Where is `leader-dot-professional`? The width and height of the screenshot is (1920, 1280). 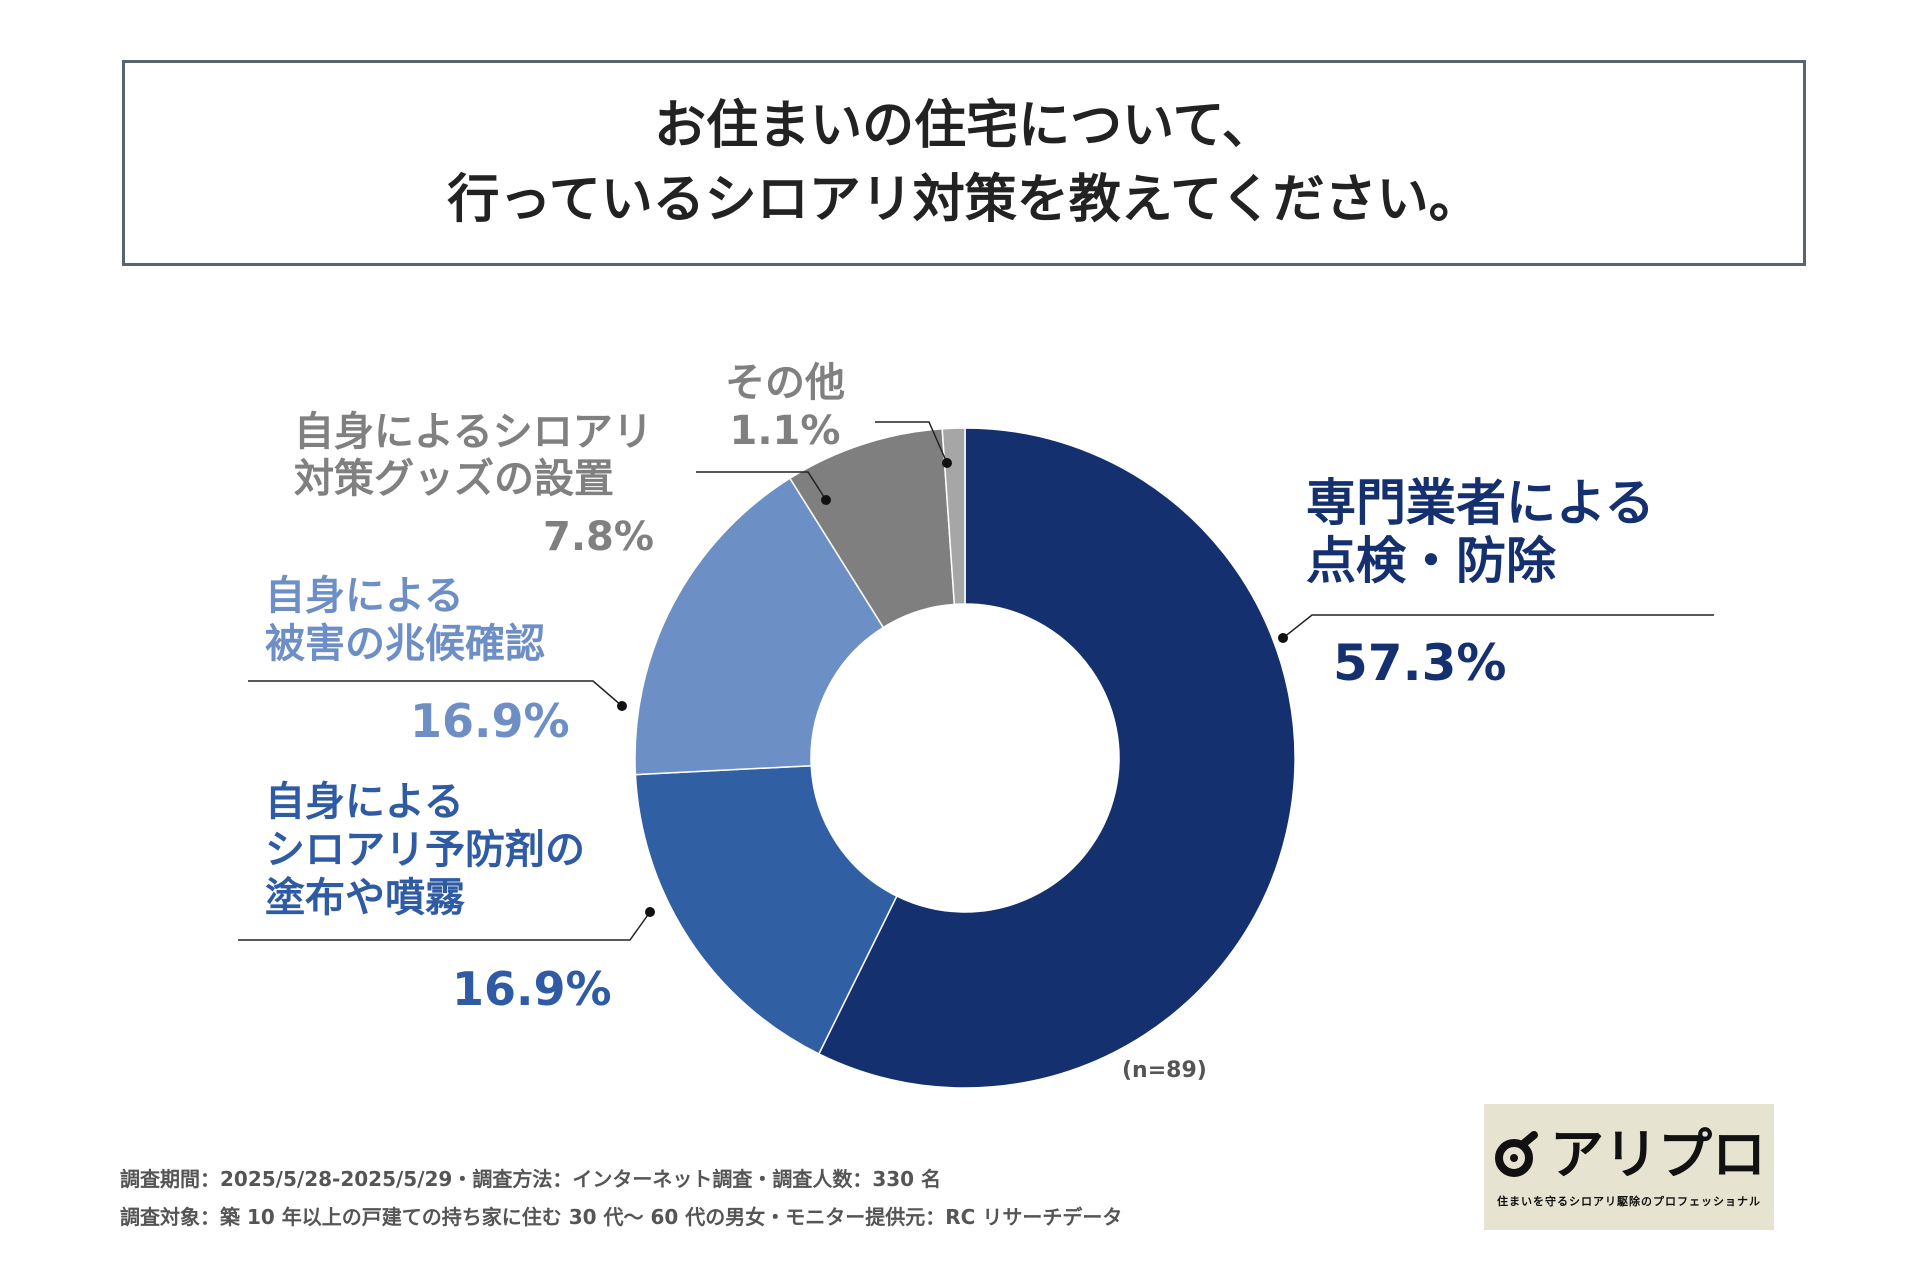 leader-dot-professional is located at coordinates (1283, 638).